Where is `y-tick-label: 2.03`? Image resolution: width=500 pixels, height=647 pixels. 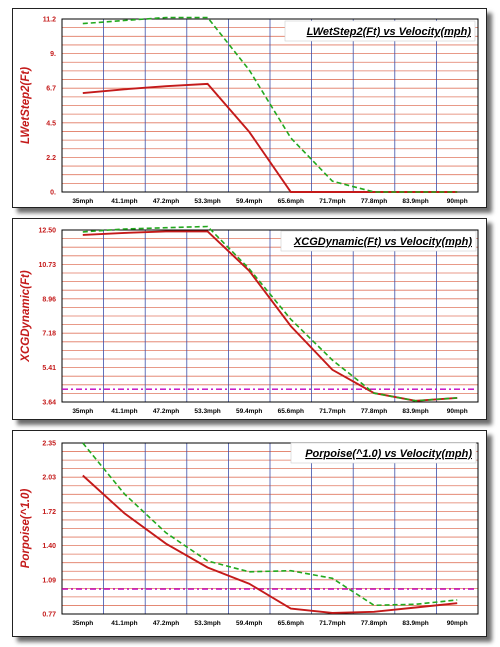 y-tick-label: 2.03 is located at coordinates (49, 478).